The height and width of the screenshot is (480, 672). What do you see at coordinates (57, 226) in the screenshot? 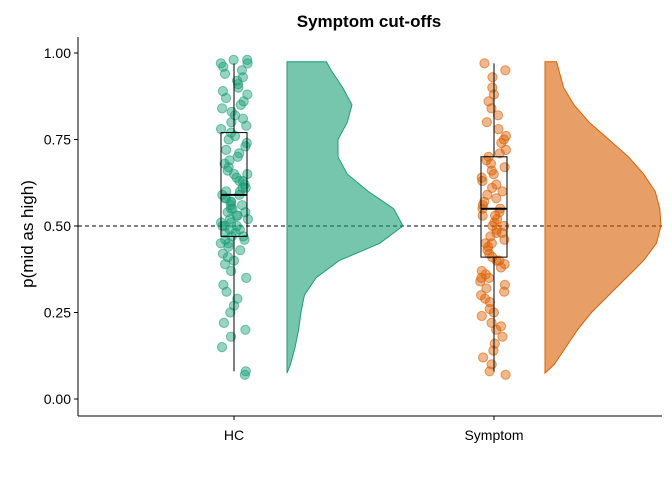
I see `y-tick-label: 0.50` at bounding box center [57, 226].